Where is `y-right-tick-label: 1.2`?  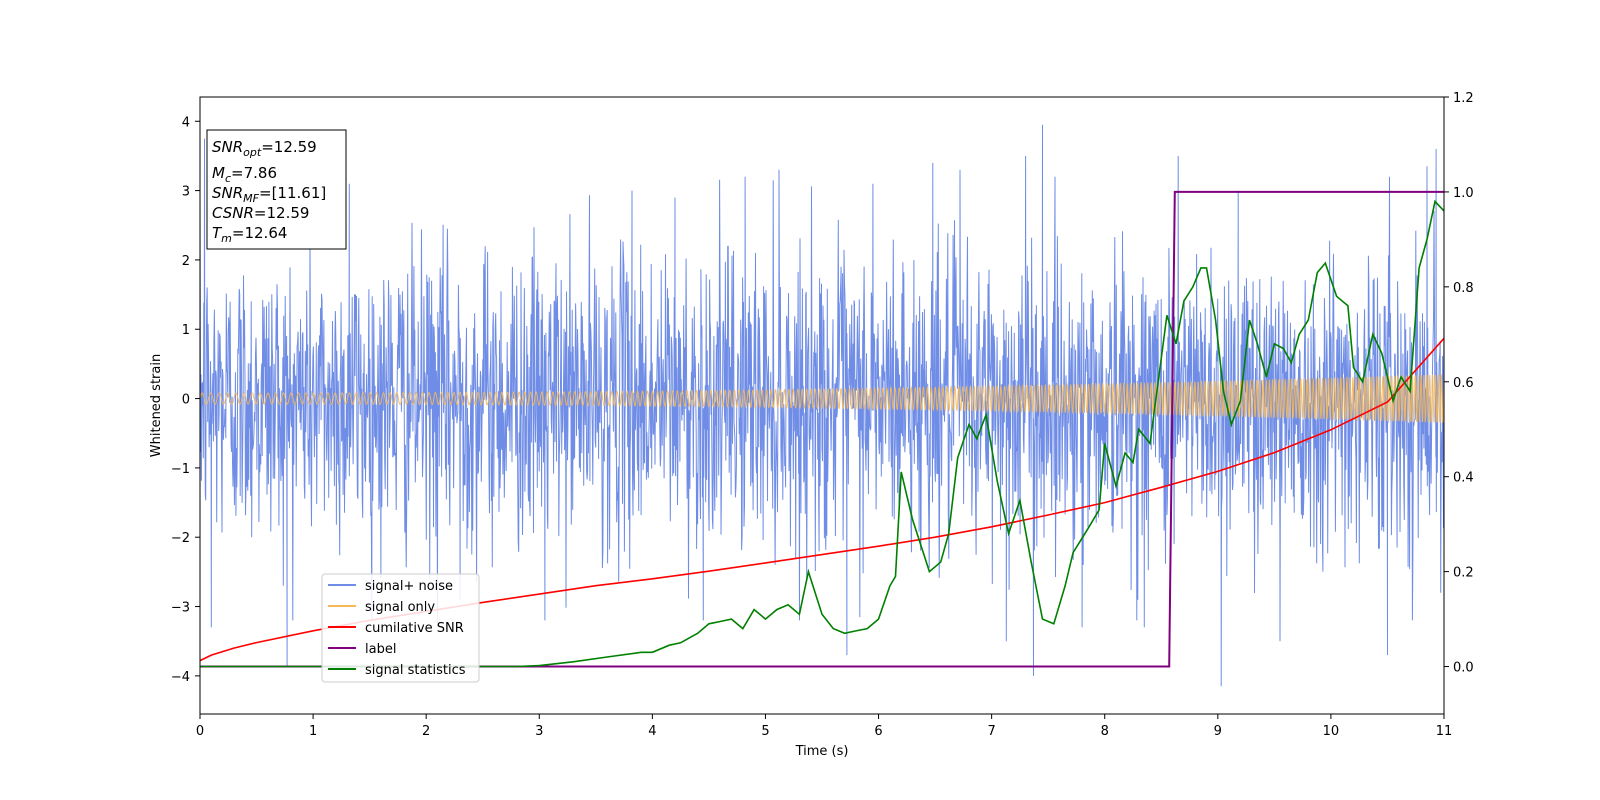 y-right-tick-label: 1.2 is located at coordinates (1463, 98).